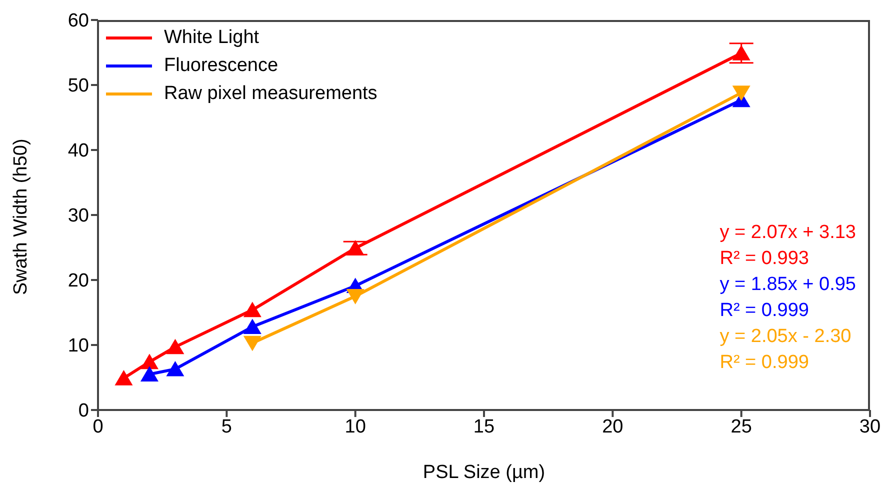  What do you see at coordinates (484, 472) in the screenshot?
I see `x-axis-title: PSL Size (µm)` at bounding box center [484, 472].